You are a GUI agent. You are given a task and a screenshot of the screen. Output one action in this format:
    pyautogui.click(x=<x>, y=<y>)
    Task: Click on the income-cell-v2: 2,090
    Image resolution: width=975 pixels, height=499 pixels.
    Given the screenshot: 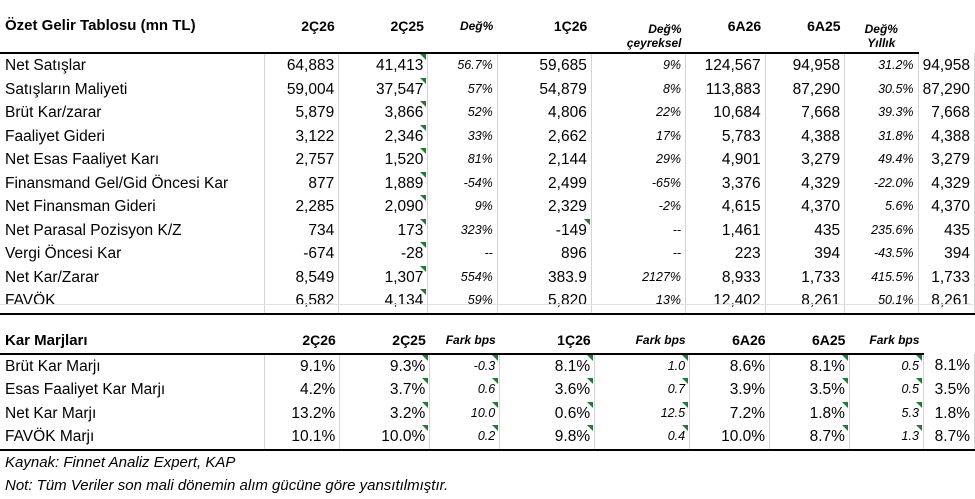 What is the action you would take?
    pyautogui.click(x=383, y=207)
    